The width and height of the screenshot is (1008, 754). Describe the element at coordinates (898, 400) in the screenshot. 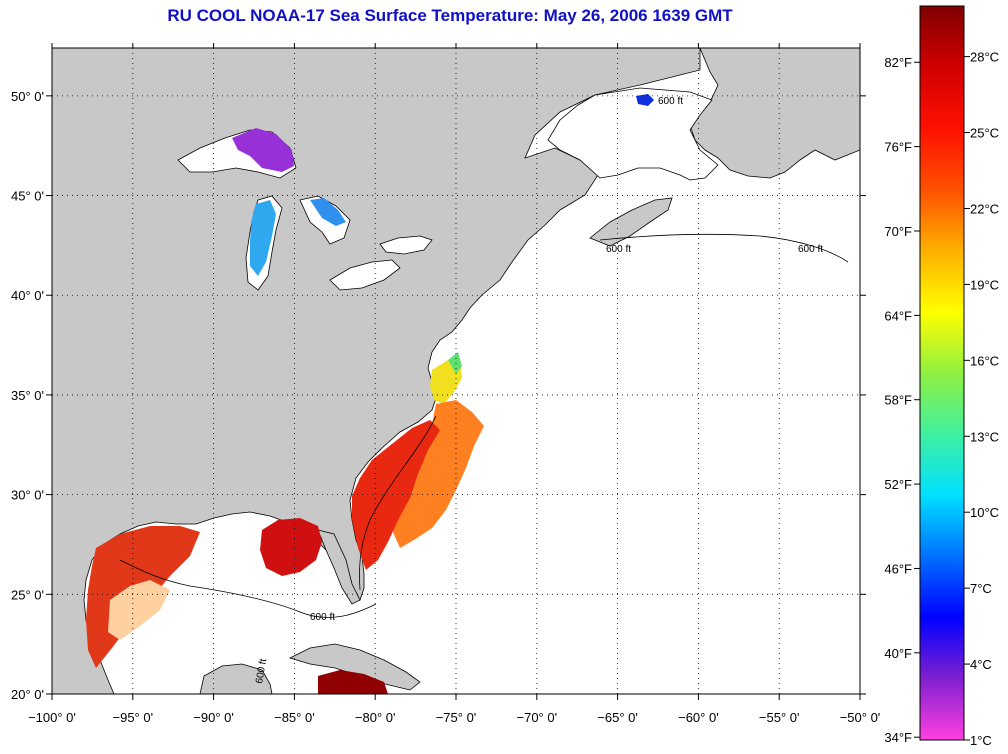

I see `fahrenheit-tick-label: 58°F` at that location.